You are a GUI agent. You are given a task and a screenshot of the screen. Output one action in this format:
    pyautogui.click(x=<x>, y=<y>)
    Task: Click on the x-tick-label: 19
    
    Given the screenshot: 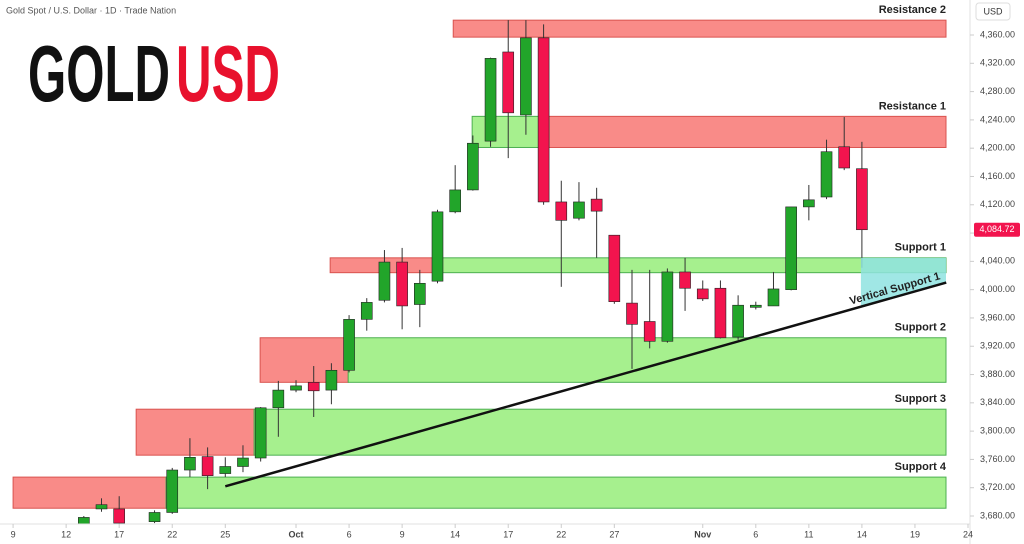 What is the action you would take?
    pyautogui.click(x=915, y=534)
    